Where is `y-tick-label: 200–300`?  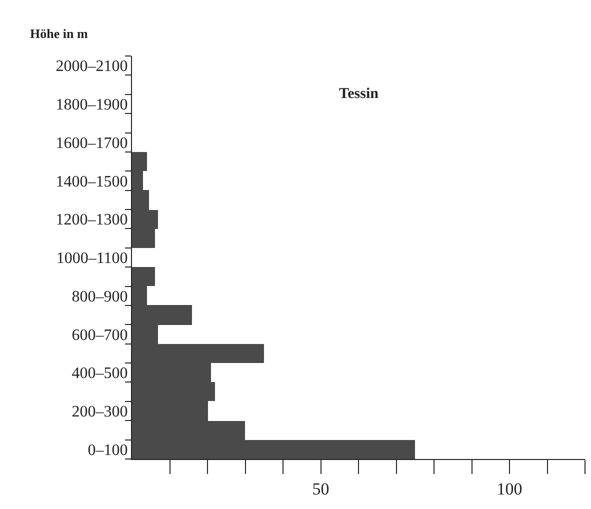 y-tick-label: 200–300 is located at coordinates (100, 412).